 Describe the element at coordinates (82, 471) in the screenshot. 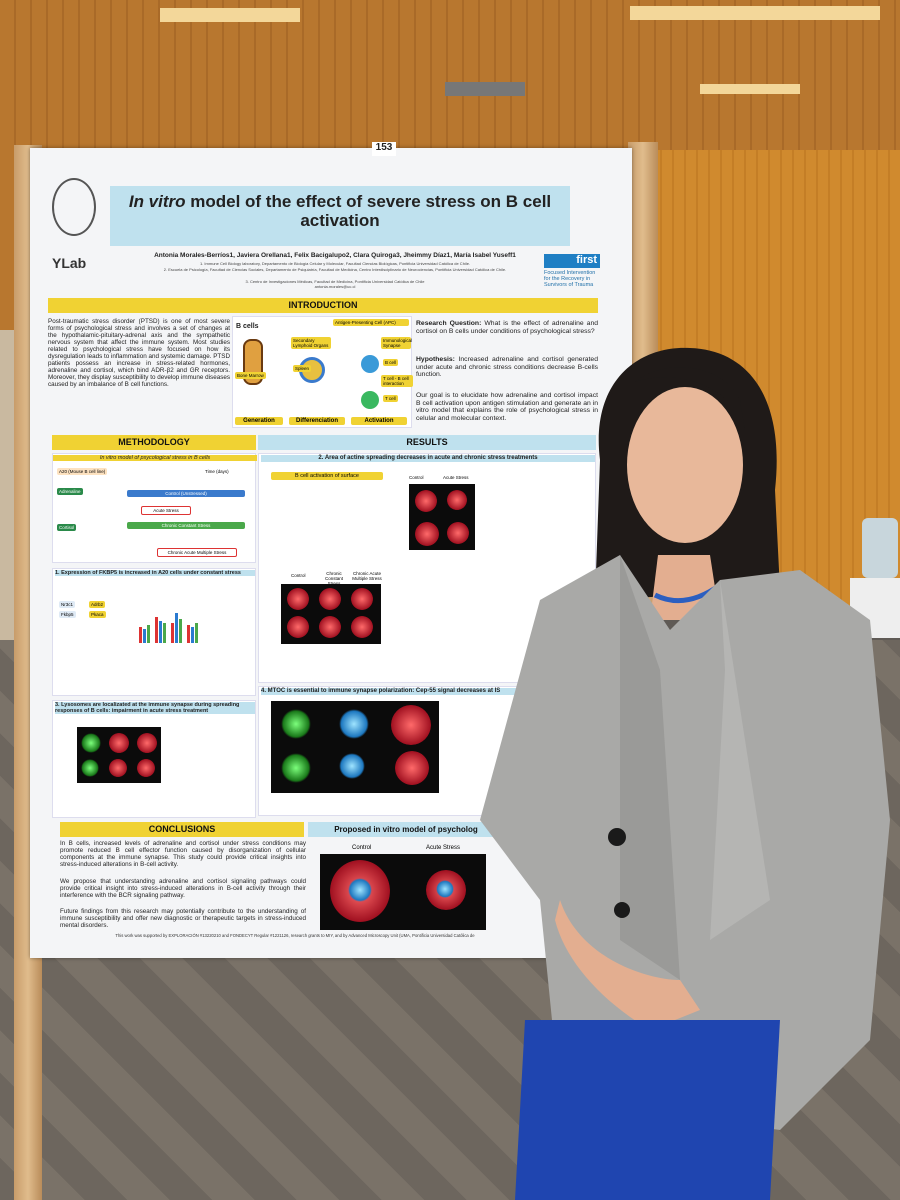

I see `label: A20 (Mouse B cell line)` at that location.